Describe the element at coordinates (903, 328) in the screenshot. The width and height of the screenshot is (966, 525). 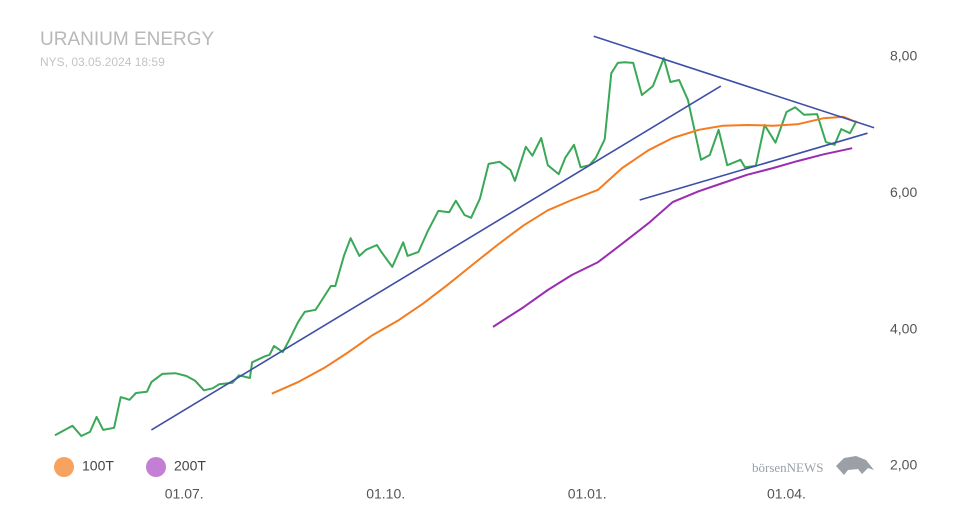
I see `y-tick-label: 4,00` at that location.